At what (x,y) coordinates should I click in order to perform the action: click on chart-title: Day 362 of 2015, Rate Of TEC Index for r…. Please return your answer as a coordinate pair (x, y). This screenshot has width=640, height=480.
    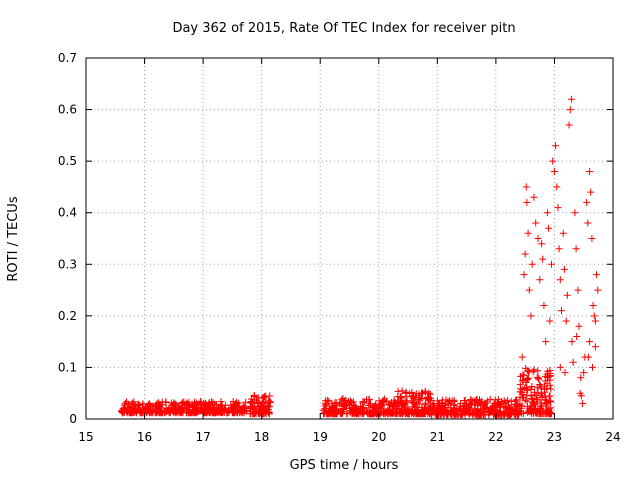
    Looking at the image, I should click on (343, 28).